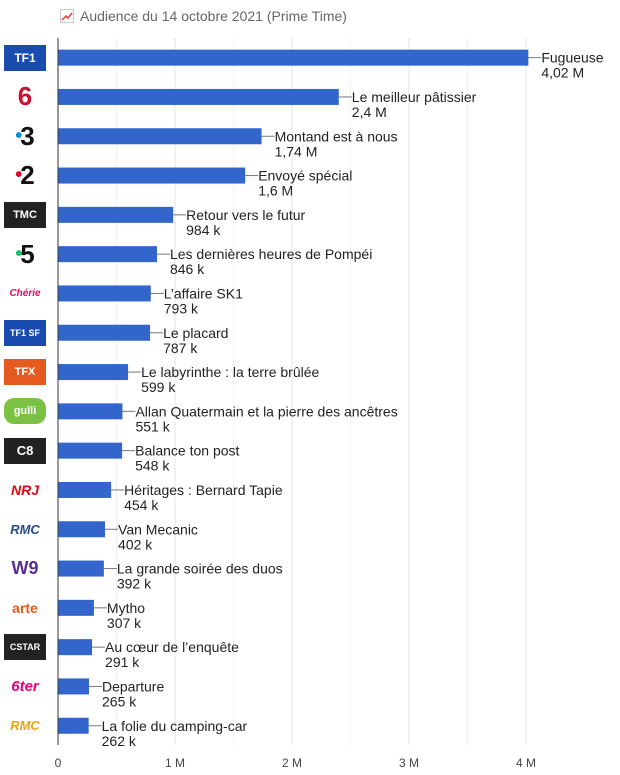  I want to click on program-label: La folie du camping-car, so click(175, 726).